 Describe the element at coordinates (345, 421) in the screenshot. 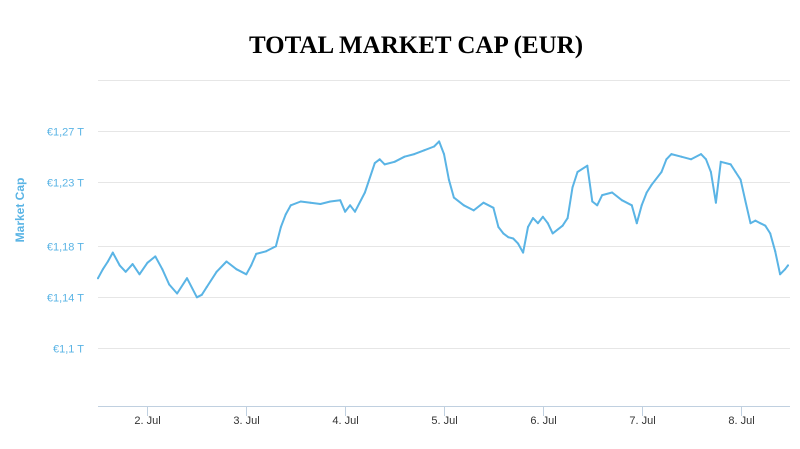

I see `x-tick-label: 4. Jul` at that location.